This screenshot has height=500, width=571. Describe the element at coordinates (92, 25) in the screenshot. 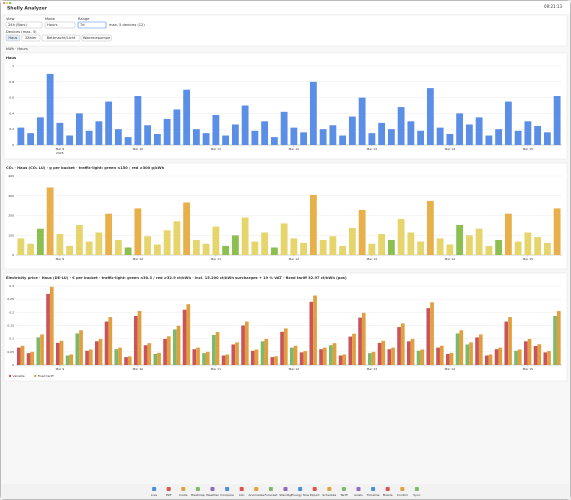

I see `range-select` at that location.